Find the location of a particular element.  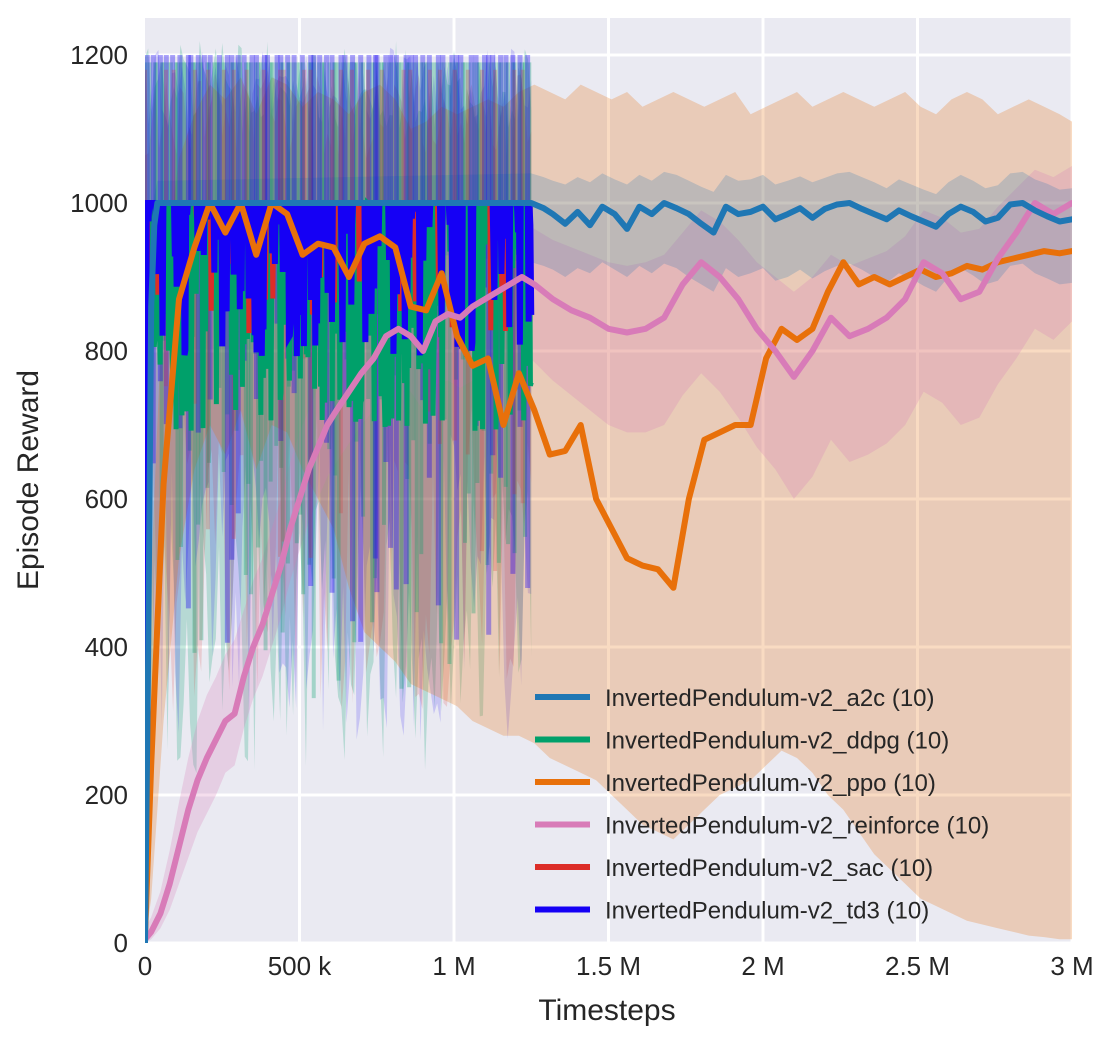

y-tick-label: 1200 is located at coordinates (99, 55).